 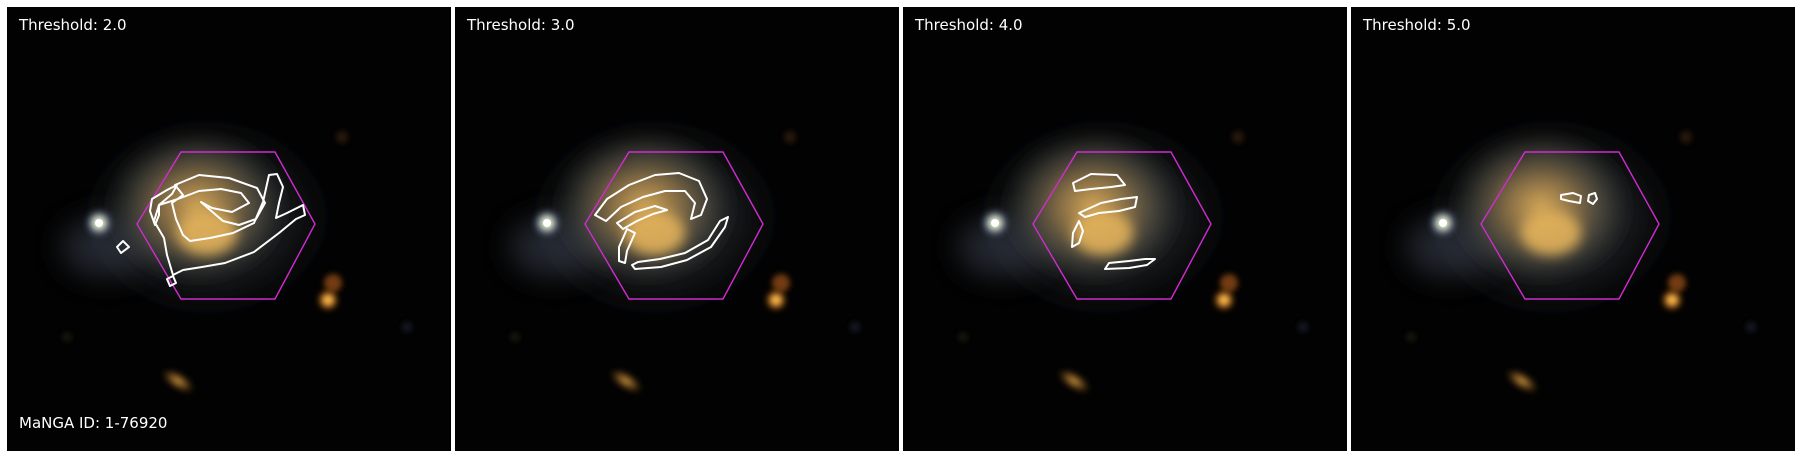 I want to click on threshold-label: Threshold: 3.0, so click(x=521, y=25).